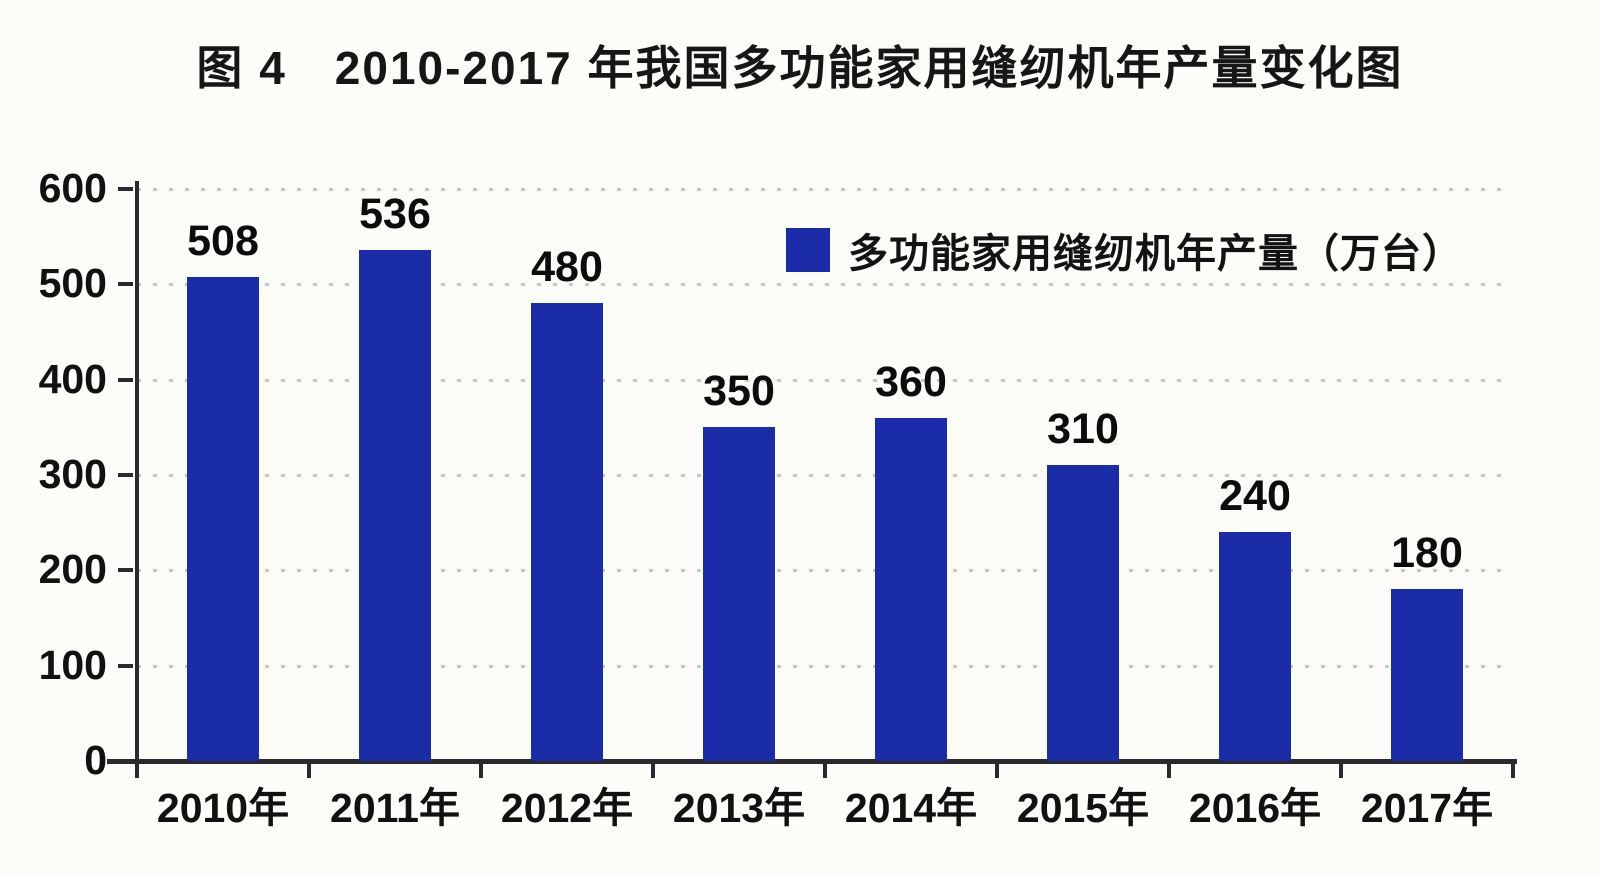  I want to click on chart-title: 图 4 2010-2017 年我国多功能家用缝纫机年产量变化图, so click(800, 68).